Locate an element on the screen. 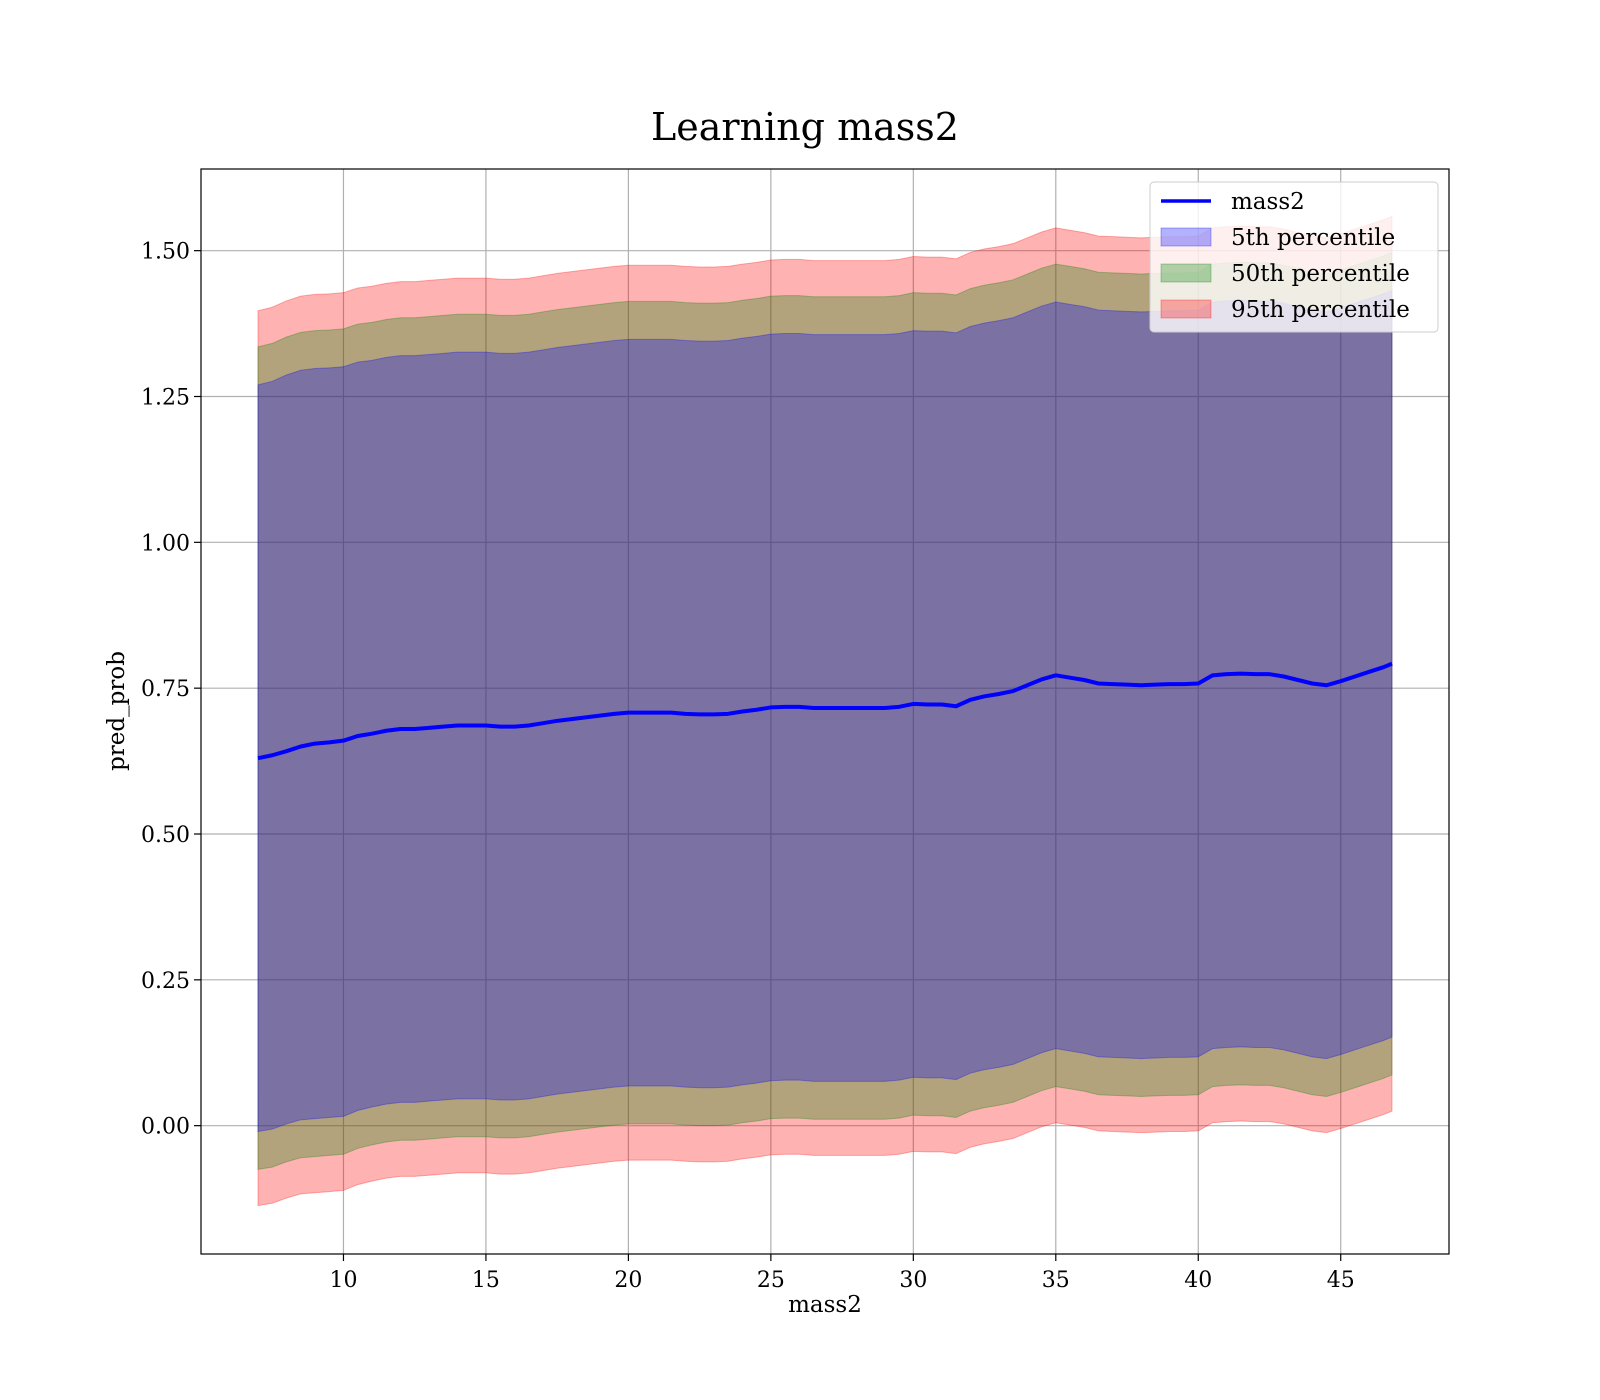  legend-label-50th: 50th percentile is located at coordinates (1320, 274).